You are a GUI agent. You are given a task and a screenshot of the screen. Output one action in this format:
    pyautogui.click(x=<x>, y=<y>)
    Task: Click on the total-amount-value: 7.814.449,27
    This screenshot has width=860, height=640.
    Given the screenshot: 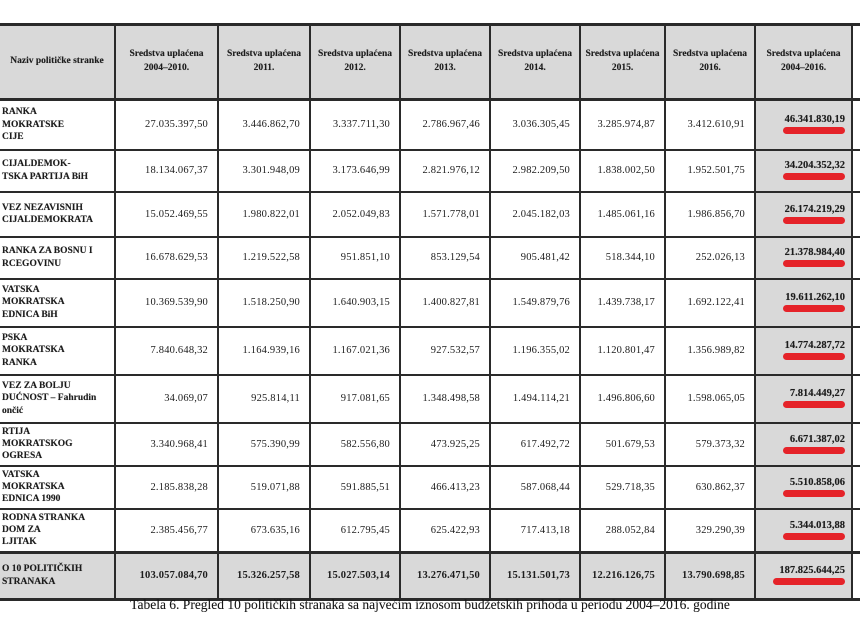 What is the action you would take?
    pyautogui.click(x=817, y=393)
    